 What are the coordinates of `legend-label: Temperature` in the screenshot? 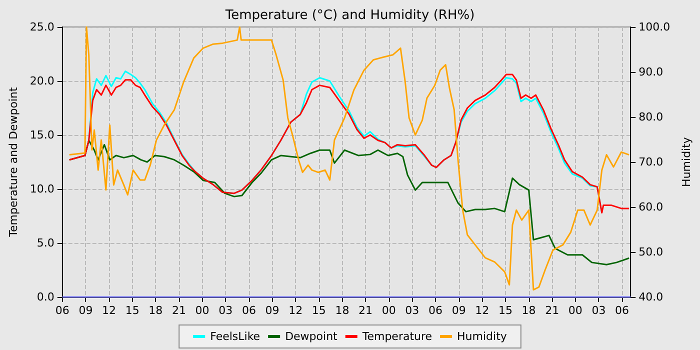 It's located at (396, 336).